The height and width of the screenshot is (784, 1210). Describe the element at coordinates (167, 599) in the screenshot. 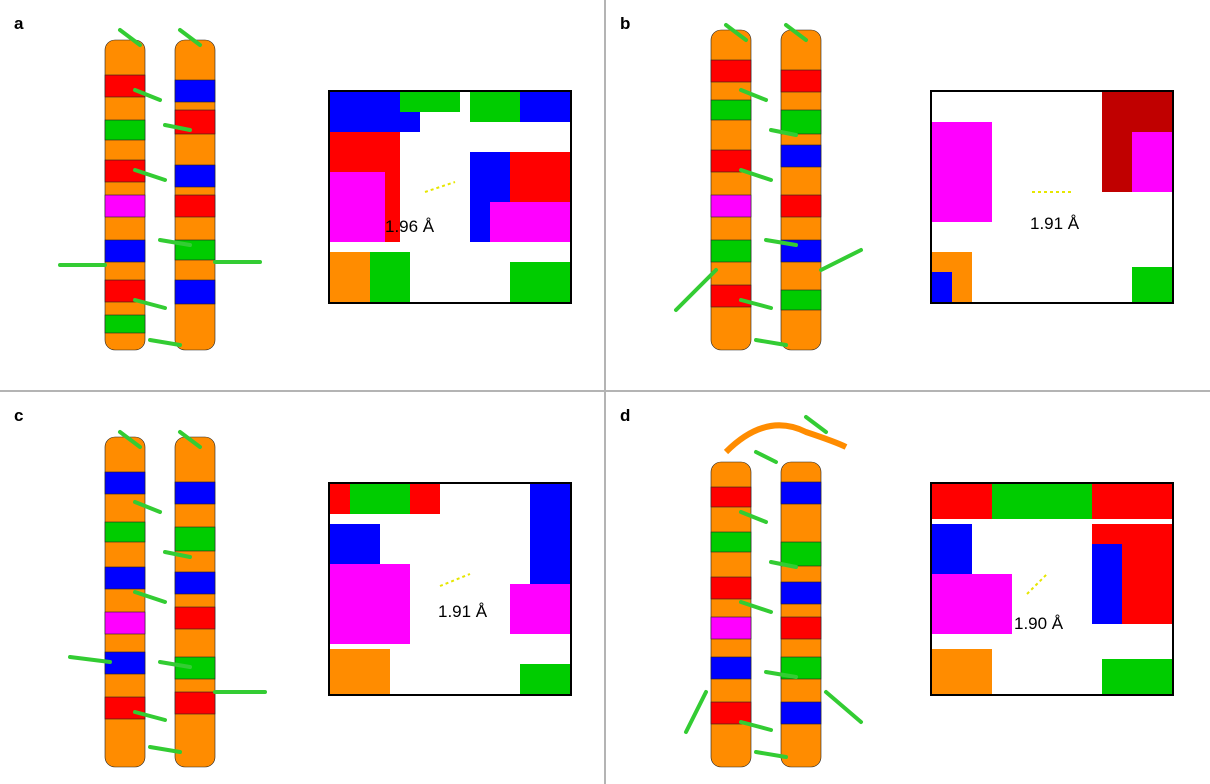

I see `helix-structure-c` at that location.